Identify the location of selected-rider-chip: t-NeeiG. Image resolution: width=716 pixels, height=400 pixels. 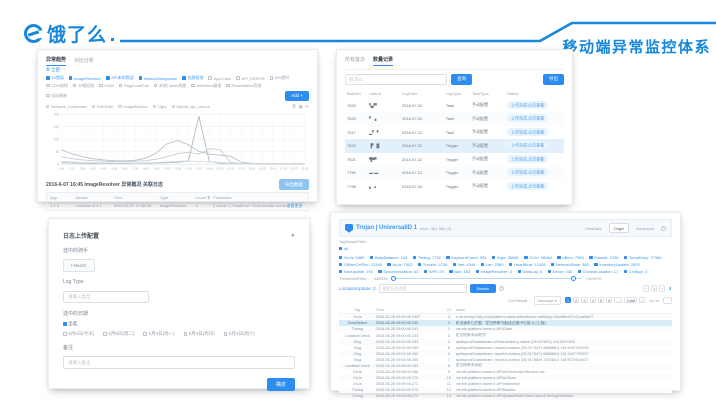
(79, 265).